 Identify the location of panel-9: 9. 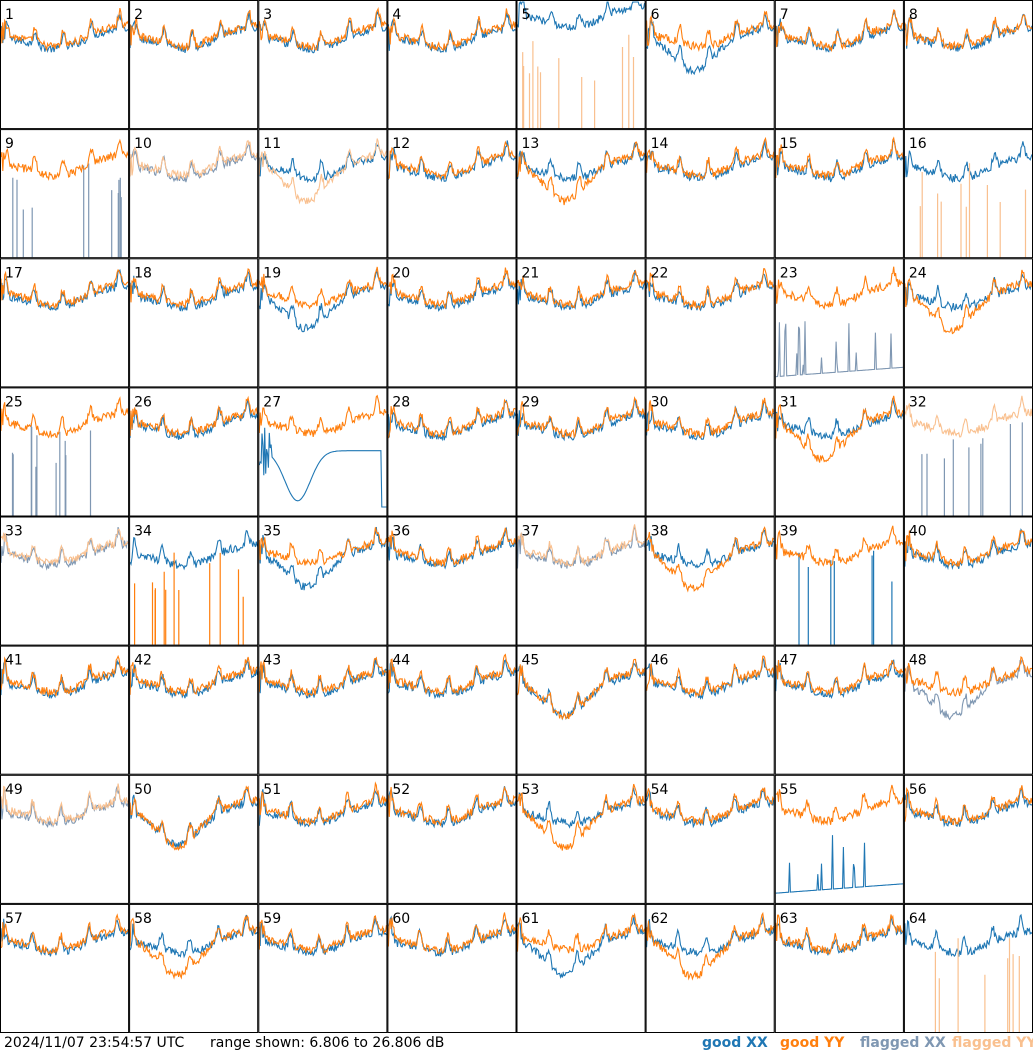
(65, 194).